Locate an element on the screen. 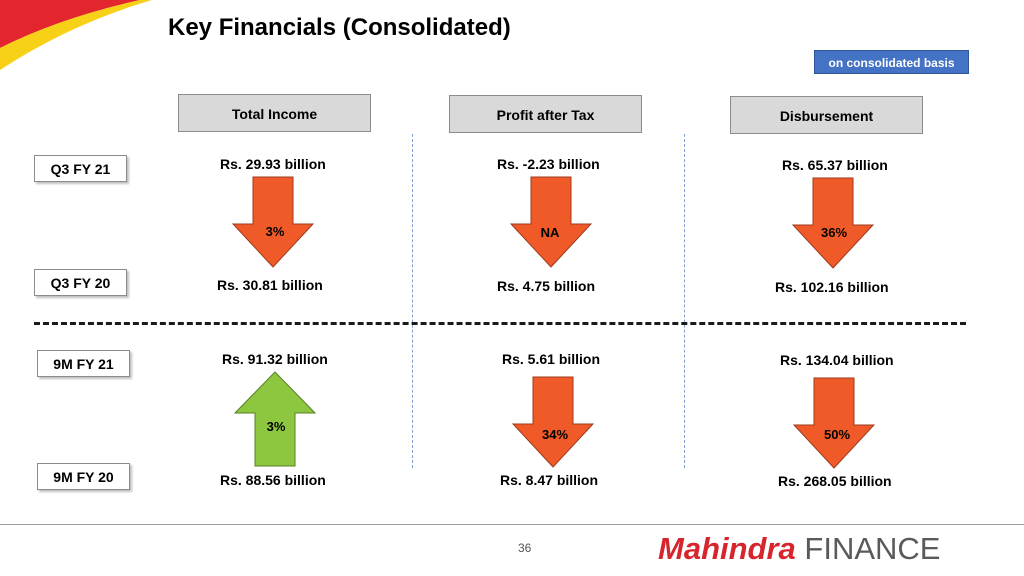 The height and width of the screenshot is (576, 1024). q3-pat-change: NA is located at coordinates (550, 232).